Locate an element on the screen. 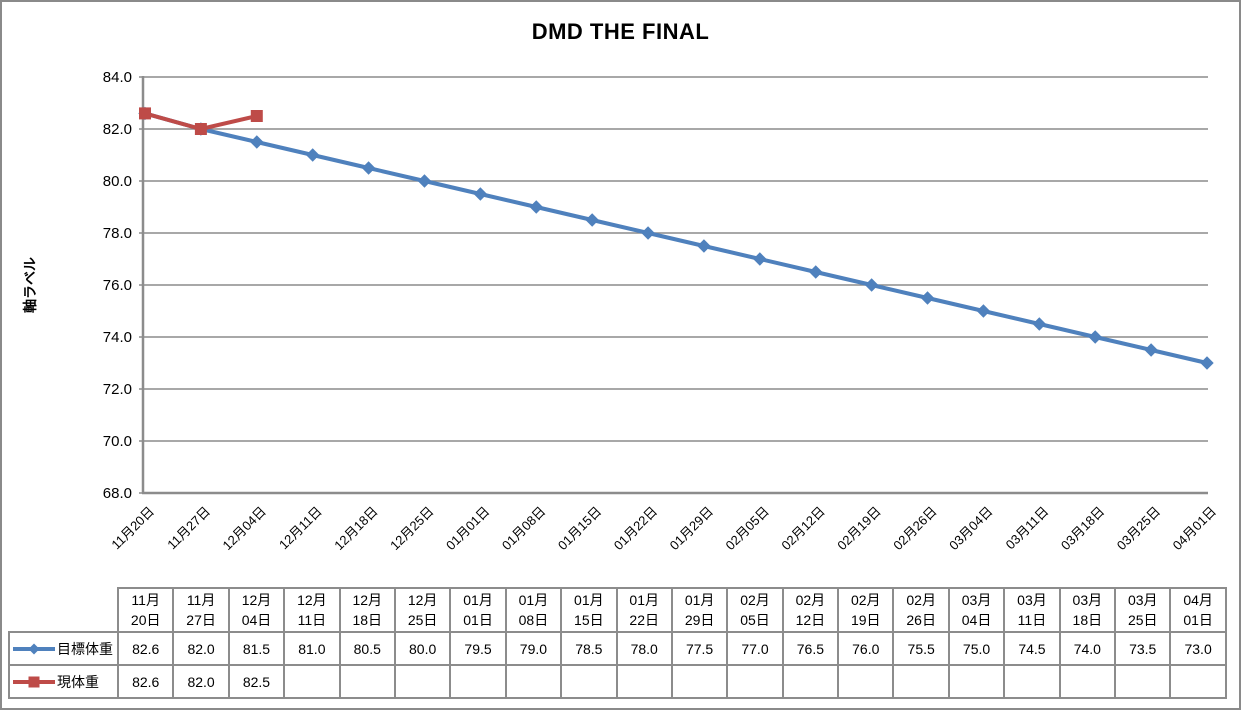  value-cell: 80.5 is located at coordinates (367, 648).